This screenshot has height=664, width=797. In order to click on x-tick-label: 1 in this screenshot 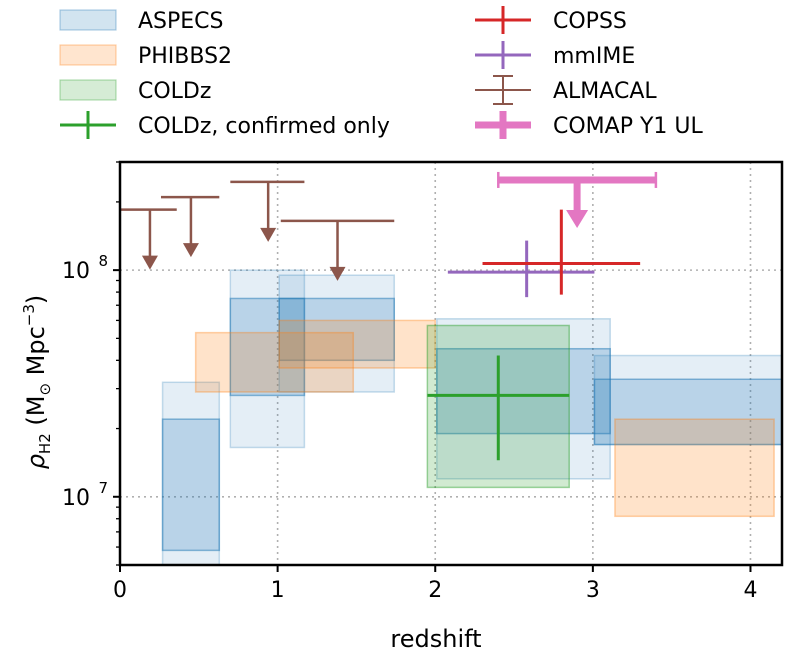, I will do `click(278, 590)`.